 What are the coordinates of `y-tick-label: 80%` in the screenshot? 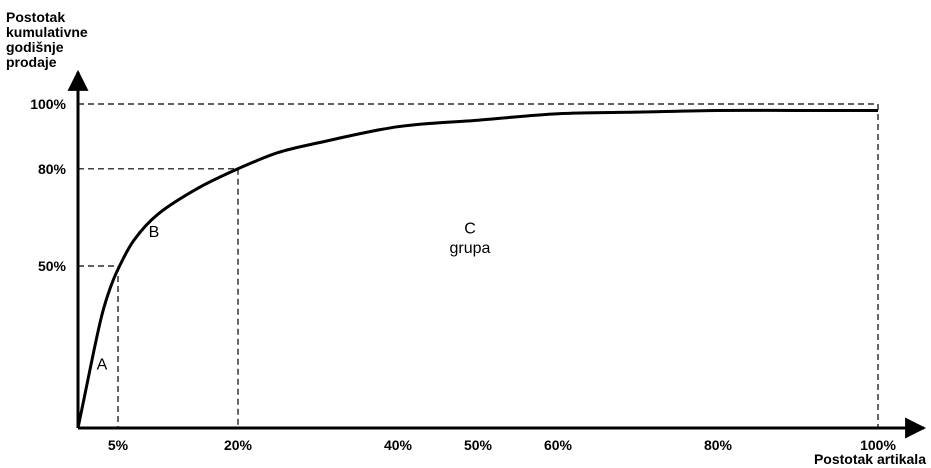 It's located at (52, 169).